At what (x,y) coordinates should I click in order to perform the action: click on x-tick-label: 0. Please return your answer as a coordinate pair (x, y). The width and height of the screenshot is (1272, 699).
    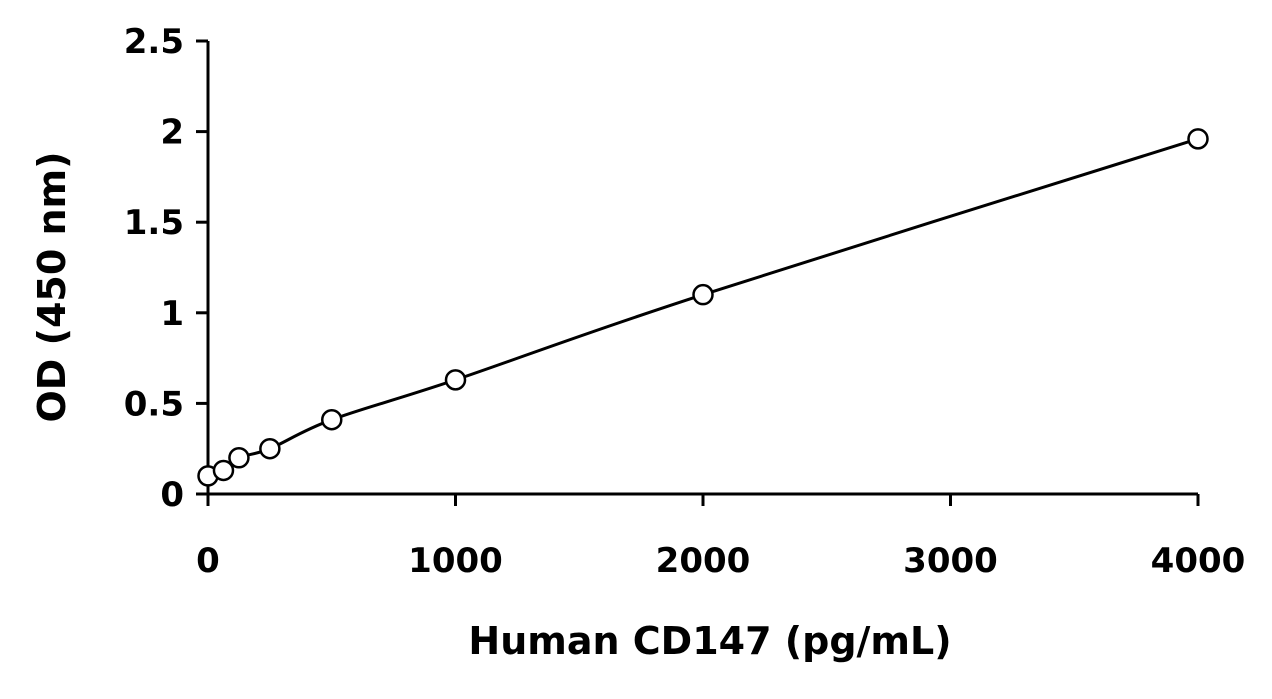
    Looking at the image, I should click on (208, 561).